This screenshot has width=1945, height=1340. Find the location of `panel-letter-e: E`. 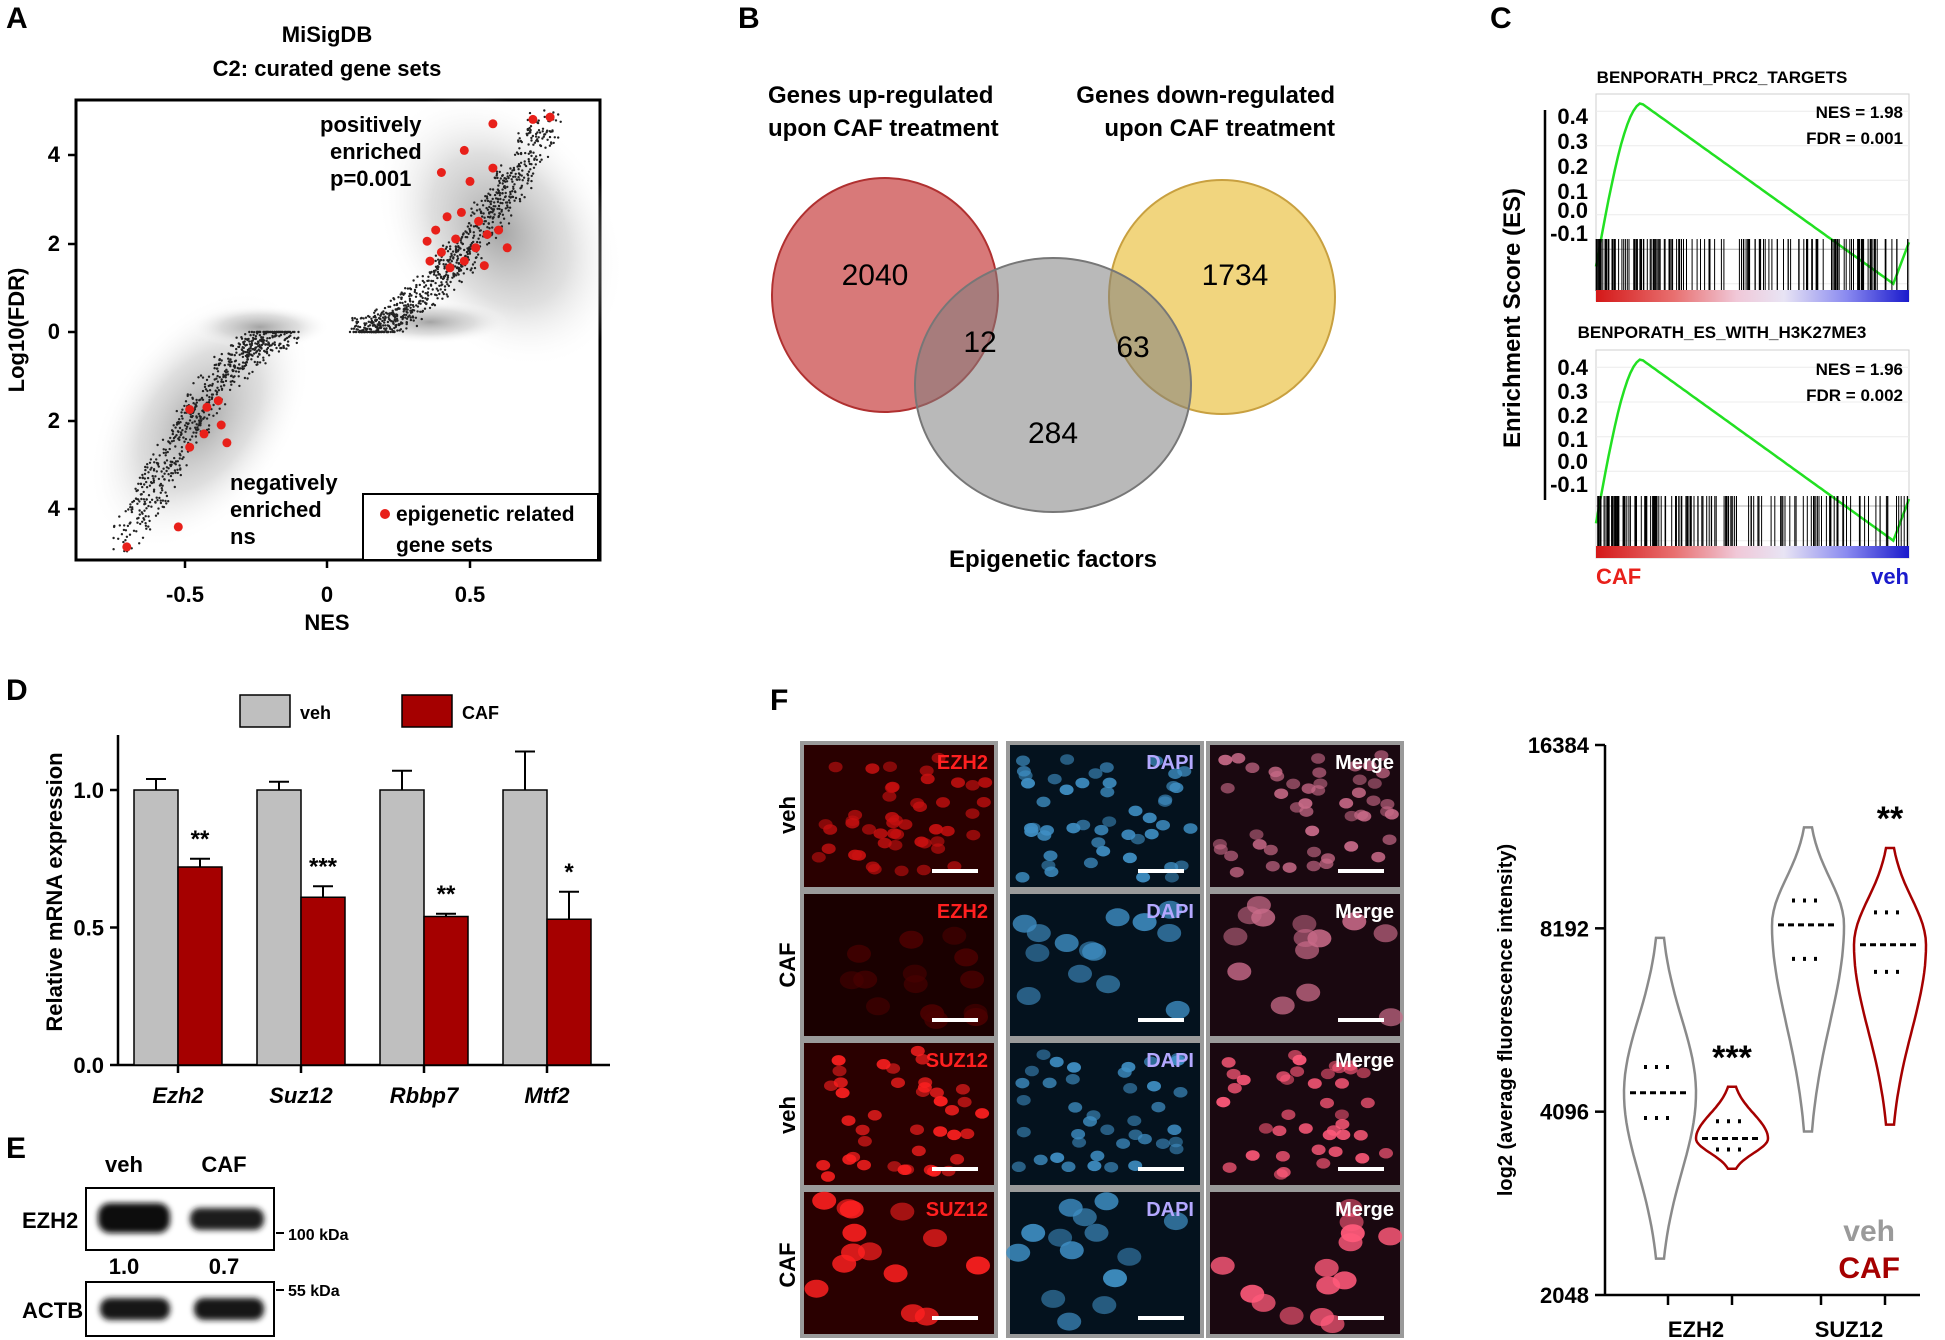

panel-letter-e: E is located at coordinates (16, 1148).